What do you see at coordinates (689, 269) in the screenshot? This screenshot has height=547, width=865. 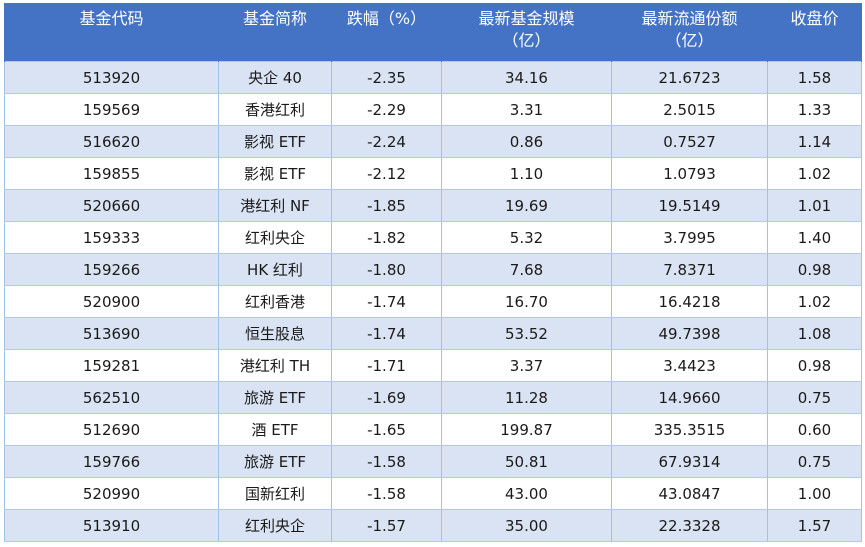 I see `circulating-shares-cell: 7.8371` at bounding box center [689, 269].